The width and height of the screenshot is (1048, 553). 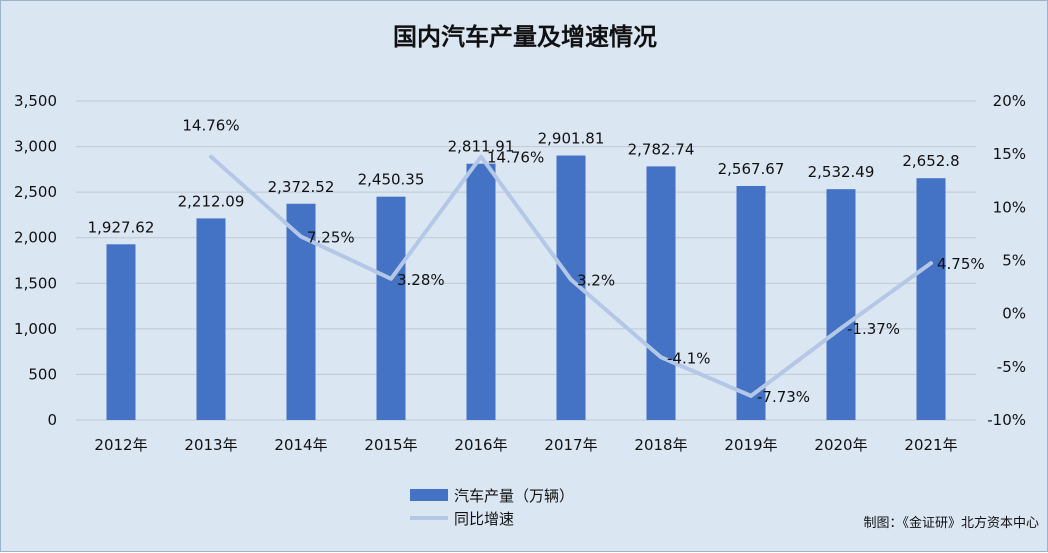 I want to click on legend-bar-label: 汽车产量（万辆）, so click(x=514, y=496).